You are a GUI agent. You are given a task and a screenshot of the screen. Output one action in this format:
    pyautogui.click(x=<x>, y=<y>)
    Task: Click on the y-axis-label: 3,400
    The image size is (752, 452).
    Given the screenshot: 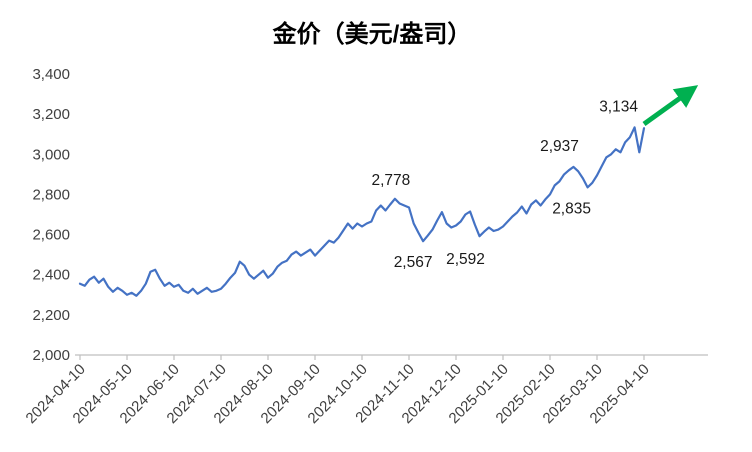 What is the action you would take?
    pyautogui.click(x=51, y=74)
    